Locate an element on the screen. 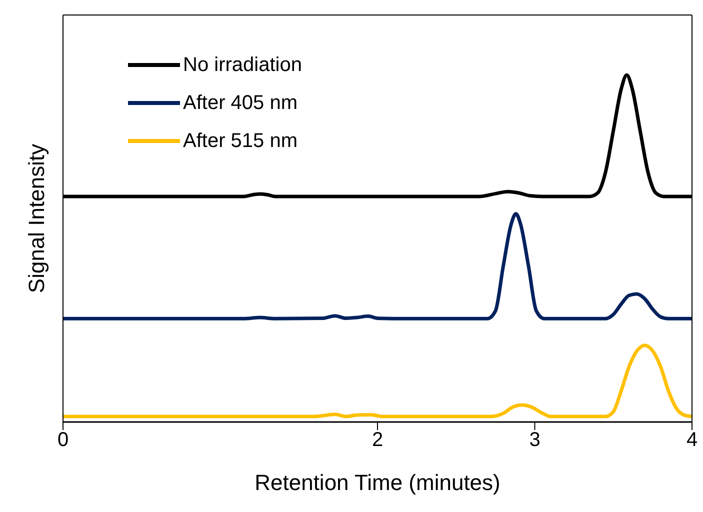 This screenshot has width=703, height=512. x-tick-label: 3 is located at coordinates (534, 440).